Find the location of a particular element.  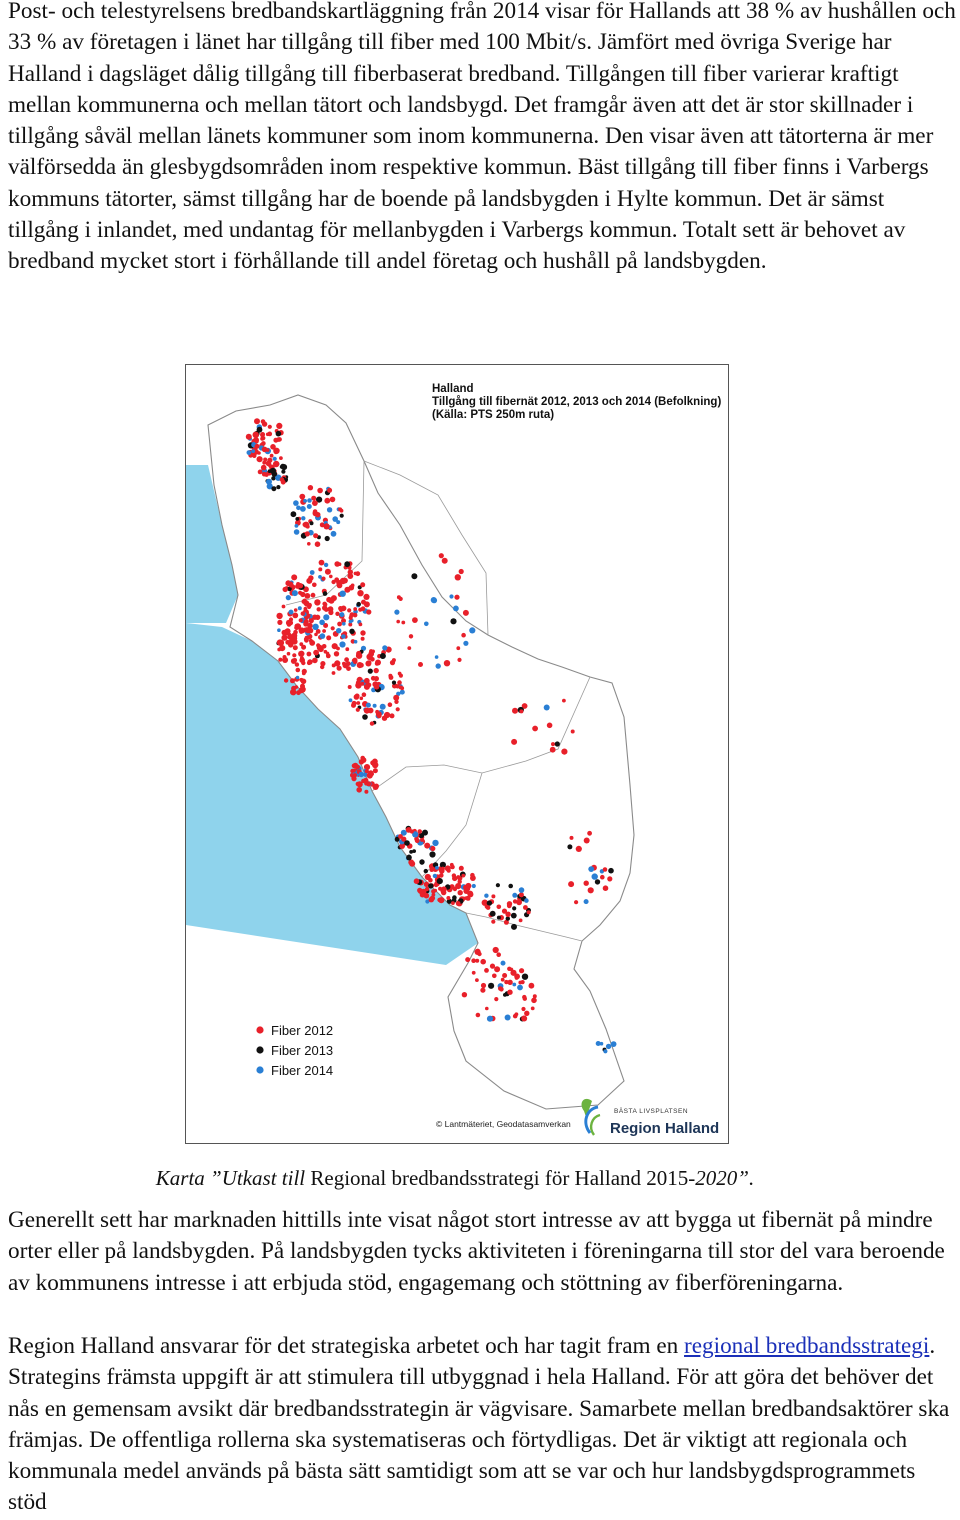

logo-tagline: BÄSTA LIVSPLATSEN is located at coordinates (651, 1111).